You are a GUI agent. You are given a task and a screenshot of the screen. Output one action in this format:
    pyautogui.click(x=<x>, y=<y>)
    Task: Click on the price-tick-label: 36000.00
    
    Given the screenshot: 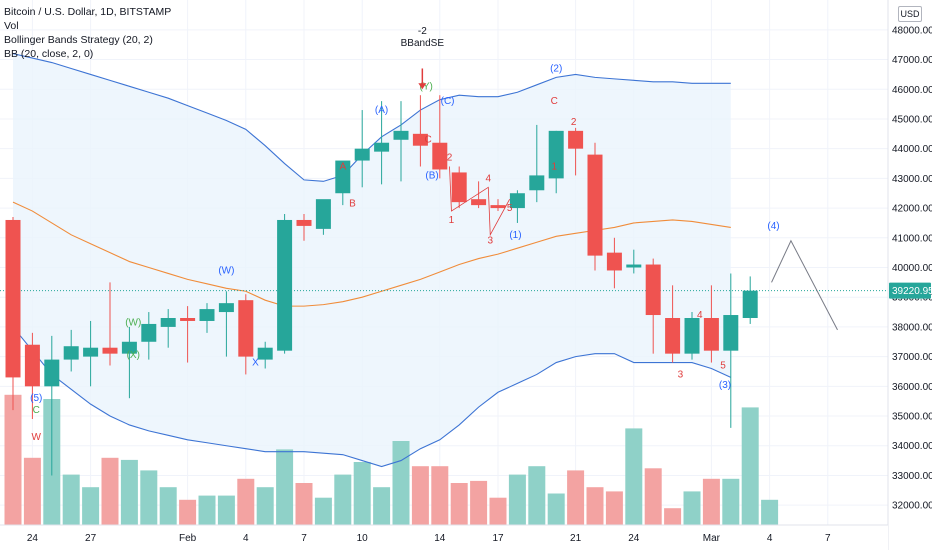 What is the action you would take?
    pyautogui.click(x=912, y=387)
    